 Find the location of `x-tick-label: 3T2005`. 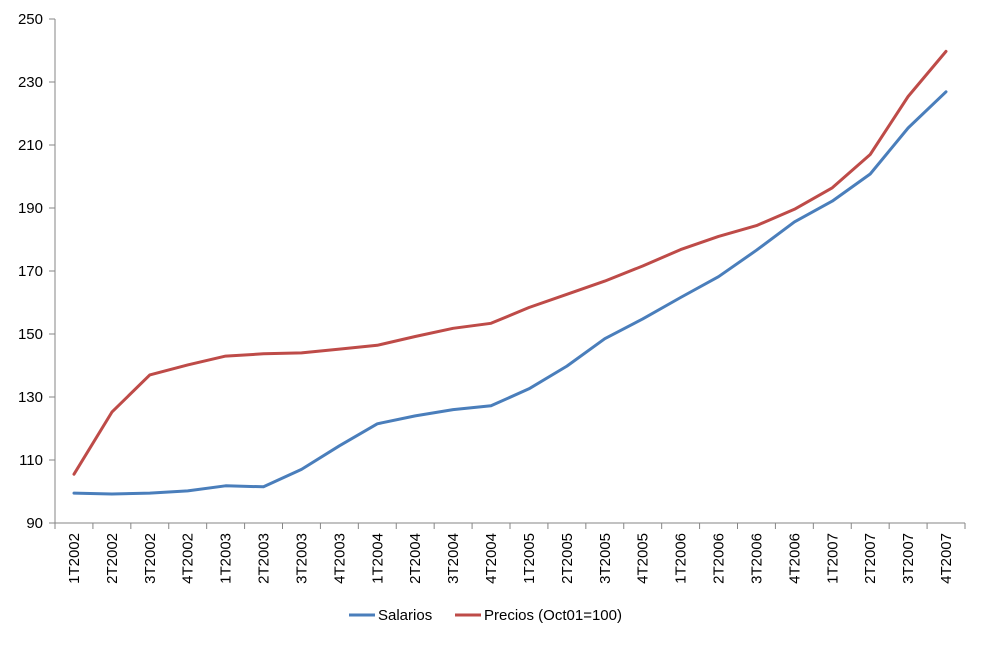

x-tick-label: 3T2005 is located at coordinates (605, 558).